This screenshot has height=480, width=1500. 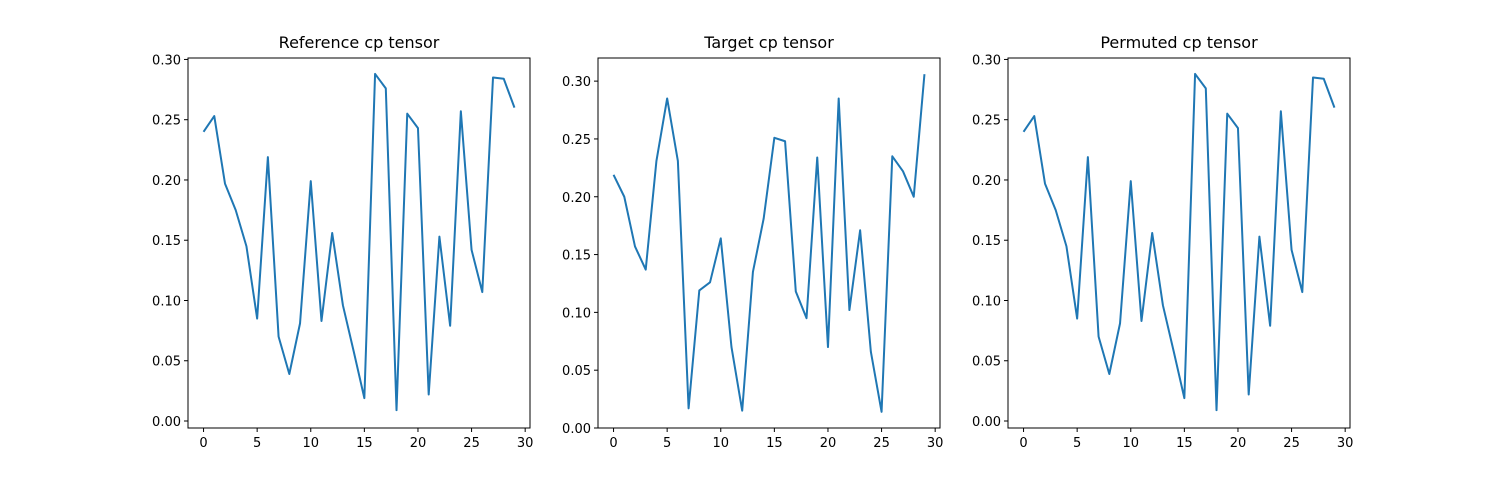 I want to click on chart-title: Reference cp tensor, so click(x=359, y=42).